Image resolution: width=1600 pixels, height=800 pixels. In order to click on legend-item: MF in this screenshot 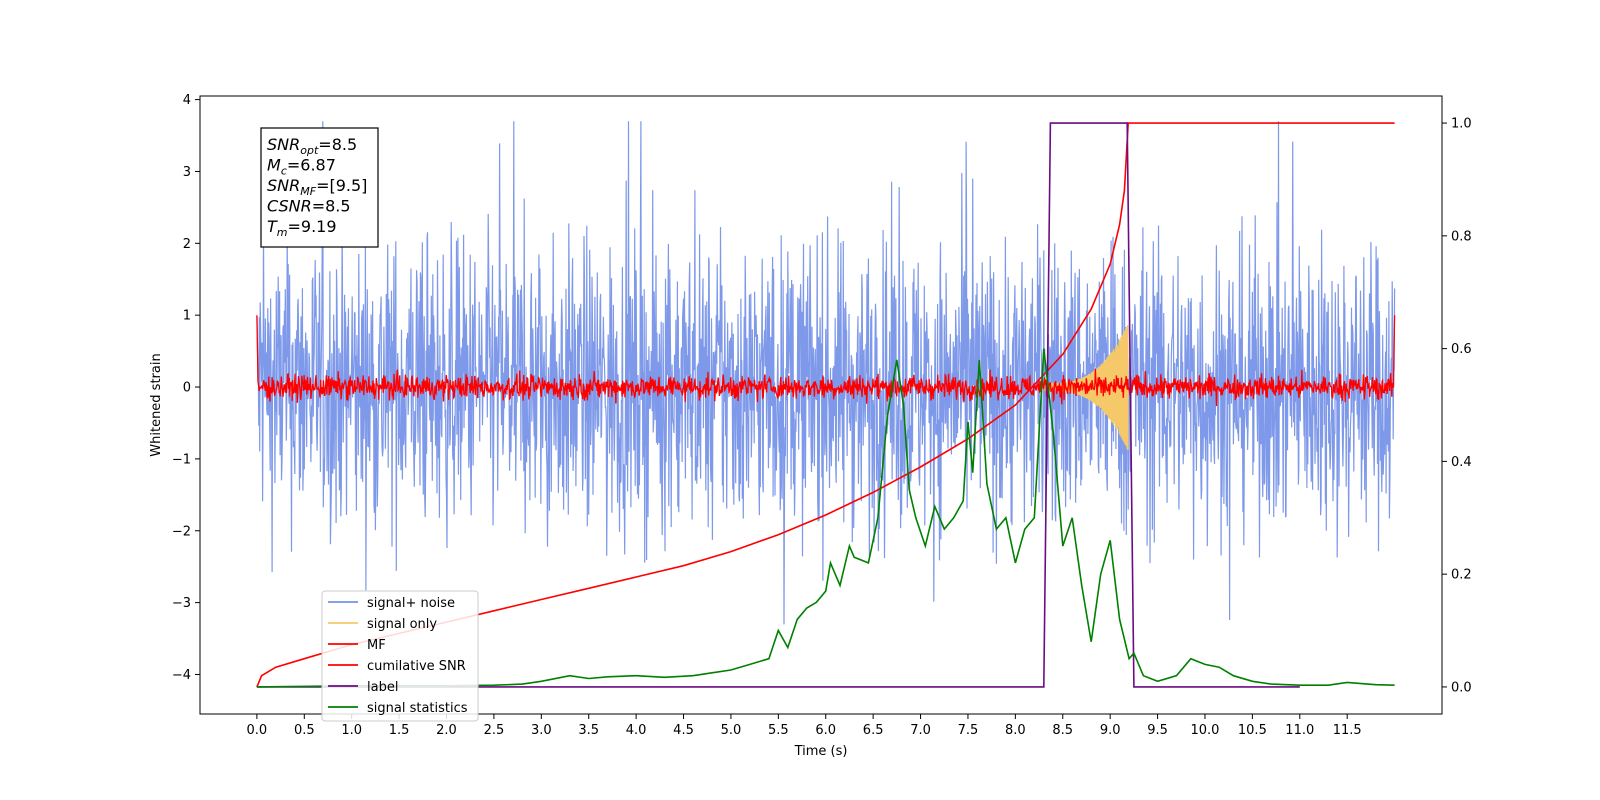, I will do `click(357, 645)`.